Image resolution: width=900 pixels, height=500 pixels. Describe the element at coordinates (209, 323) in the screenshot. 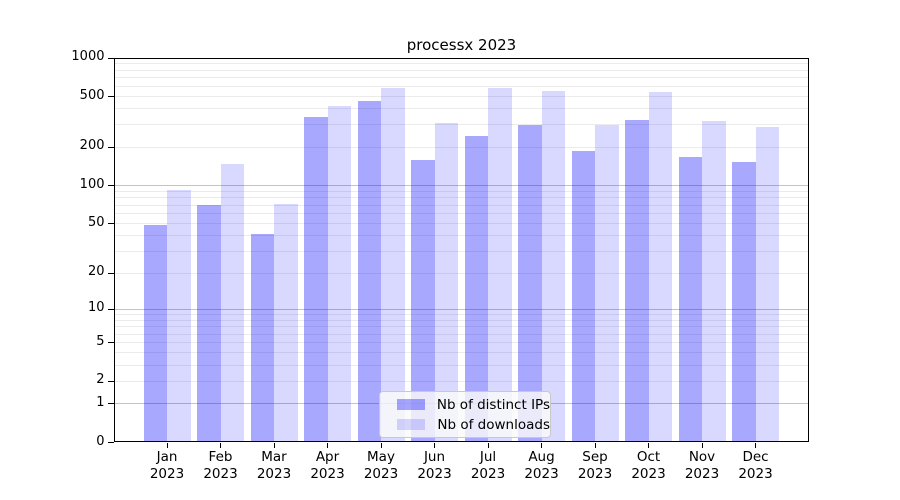

I see `bar-ips-feb` at that location.